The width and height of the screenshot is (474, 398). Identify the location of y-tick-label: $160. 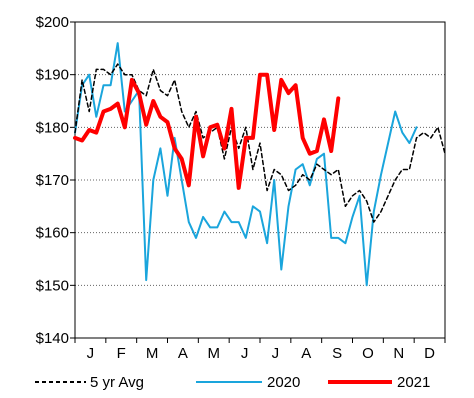
(52, 233).